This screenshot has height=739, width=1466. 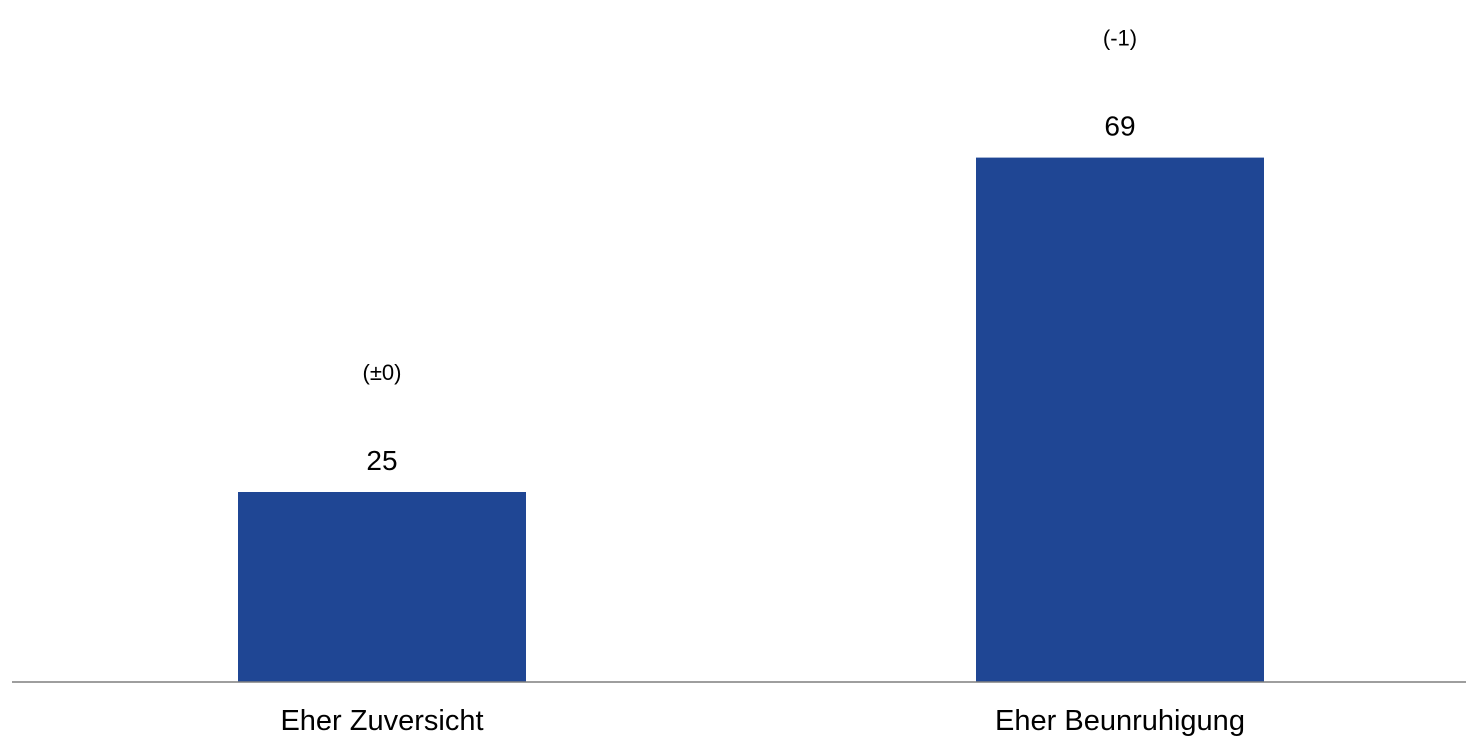 I want to click on value-label-1: 69, so click(x=1119, y=126).